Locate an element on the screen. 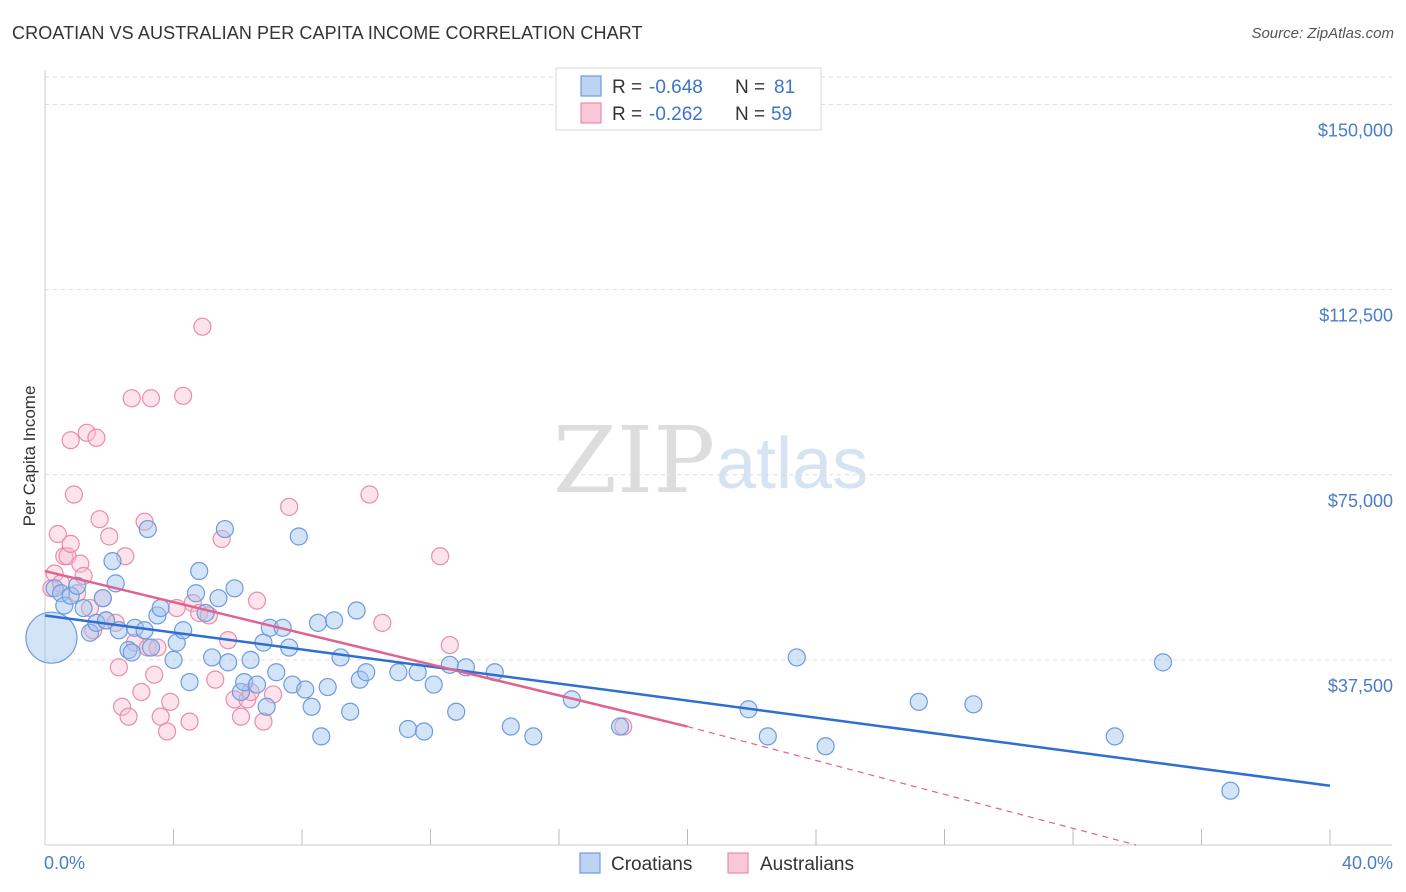 This screenshot has width=1406, height=892. bottom-legend-swatch-australians is located at coordinates (738, 863).